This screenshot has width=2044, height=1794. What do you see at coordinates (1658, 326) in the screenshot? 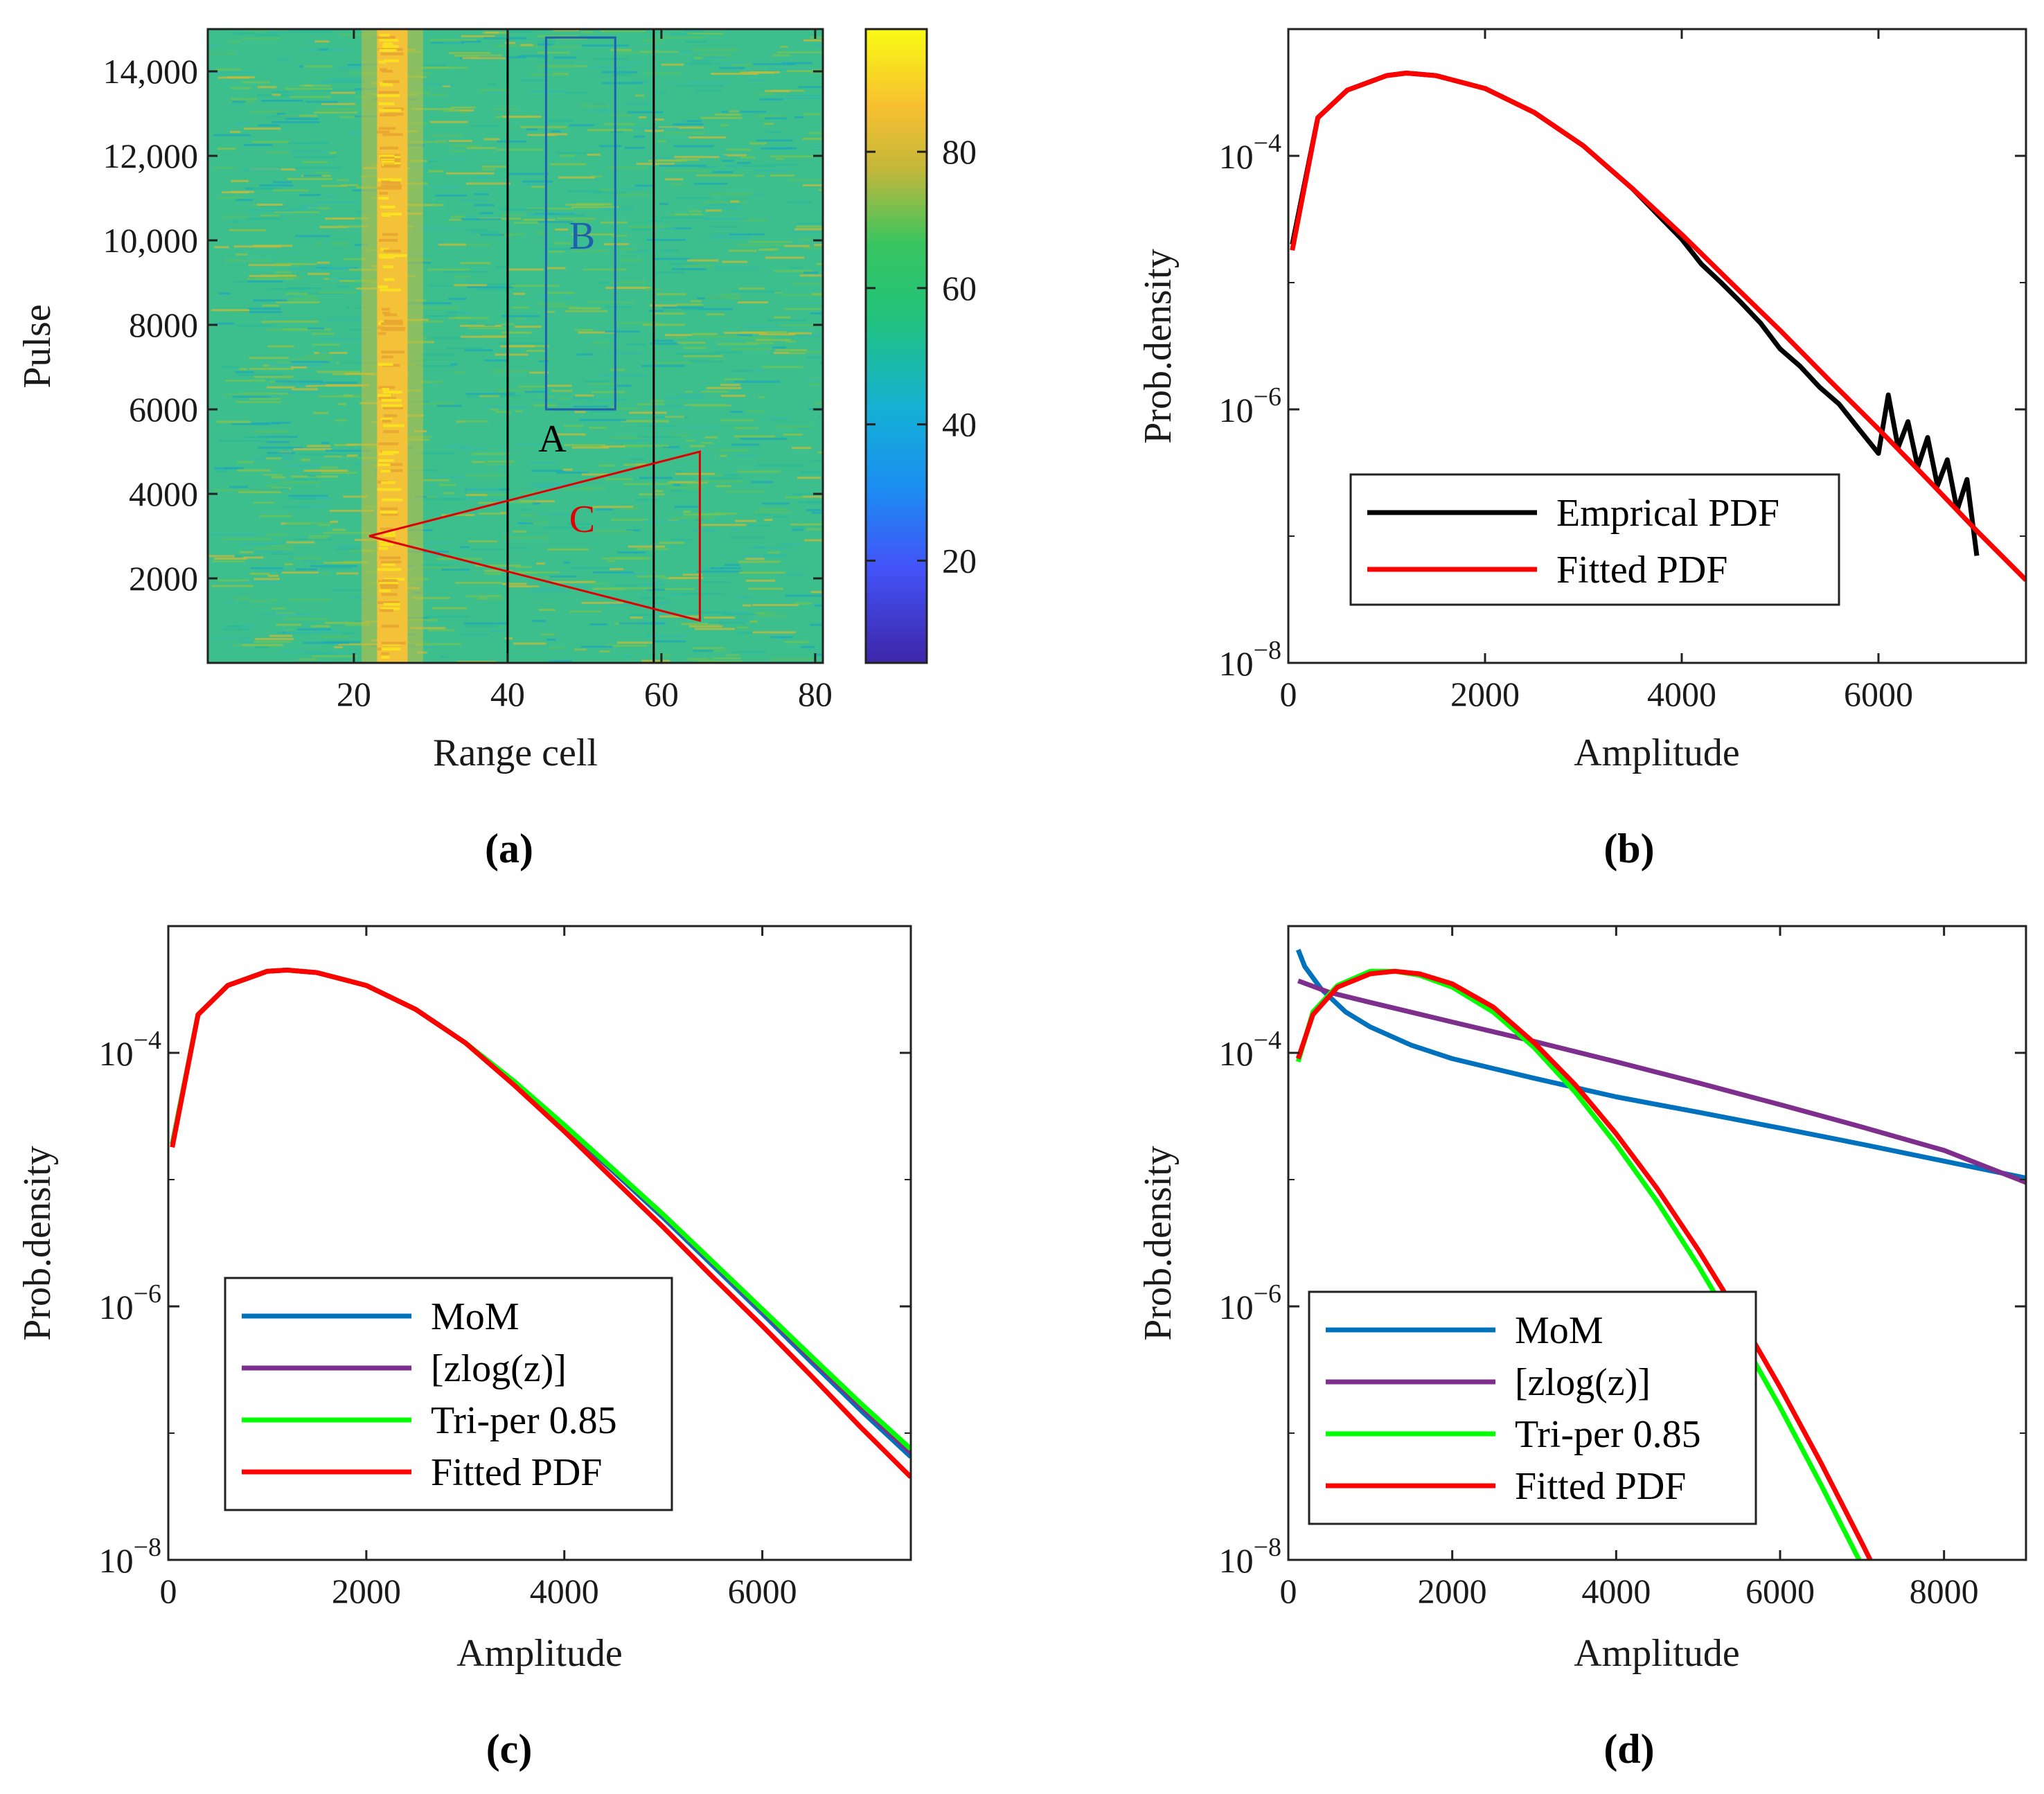
I see `panel-b-series` at bounding box center [1658, 326].